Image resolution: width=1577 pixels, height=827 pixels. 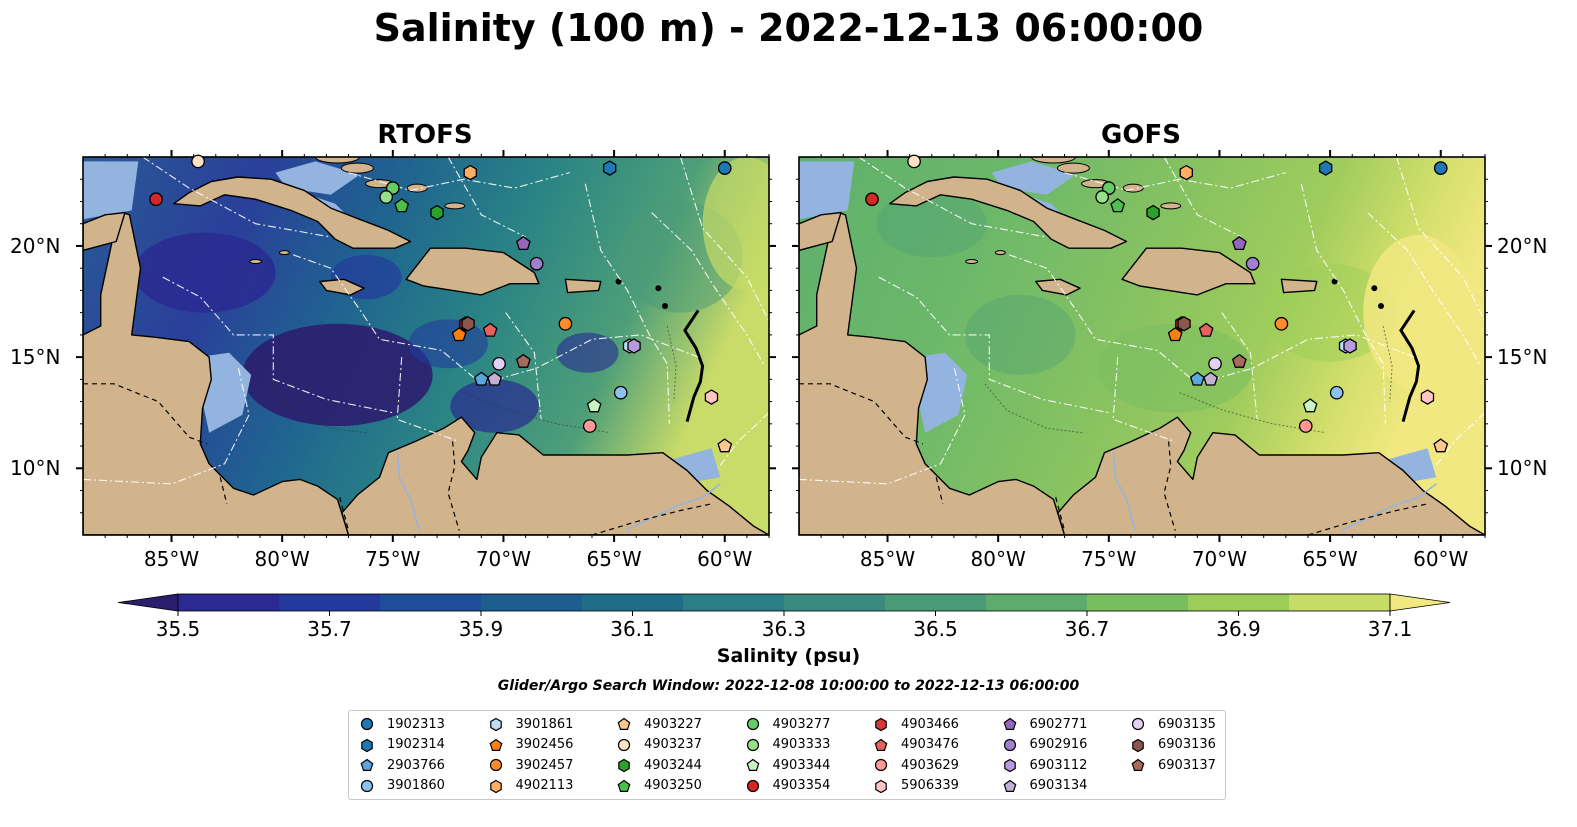 What do you see at coordinates (544, 785) in the screenshot?
I see `legend-label: 4902113` at bounding box center [544, 785].